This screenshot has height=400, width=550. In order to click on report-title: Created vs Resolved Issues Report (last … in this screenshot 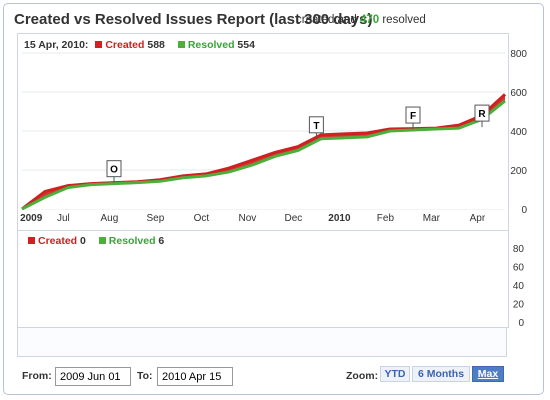, I will do `click(193, 19)`.